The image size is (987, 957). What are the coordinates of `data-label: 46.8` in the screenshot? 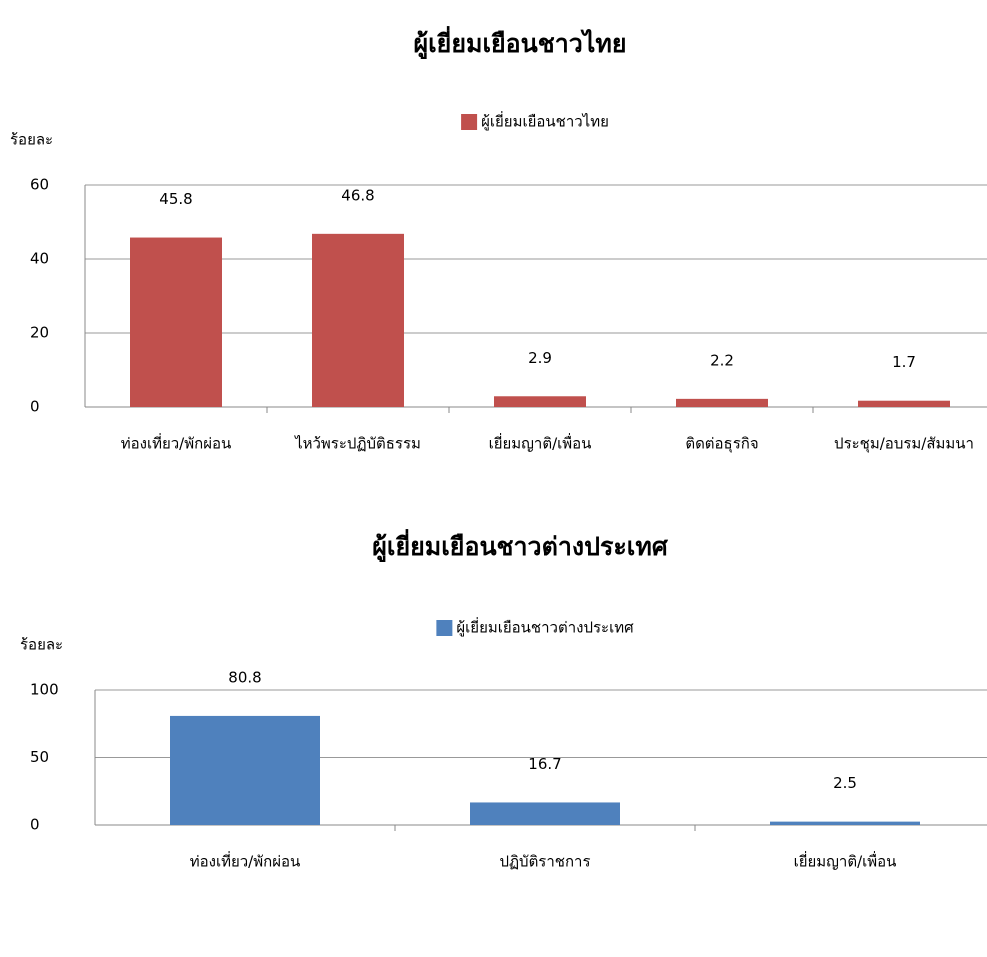 It's located at (357, 195).